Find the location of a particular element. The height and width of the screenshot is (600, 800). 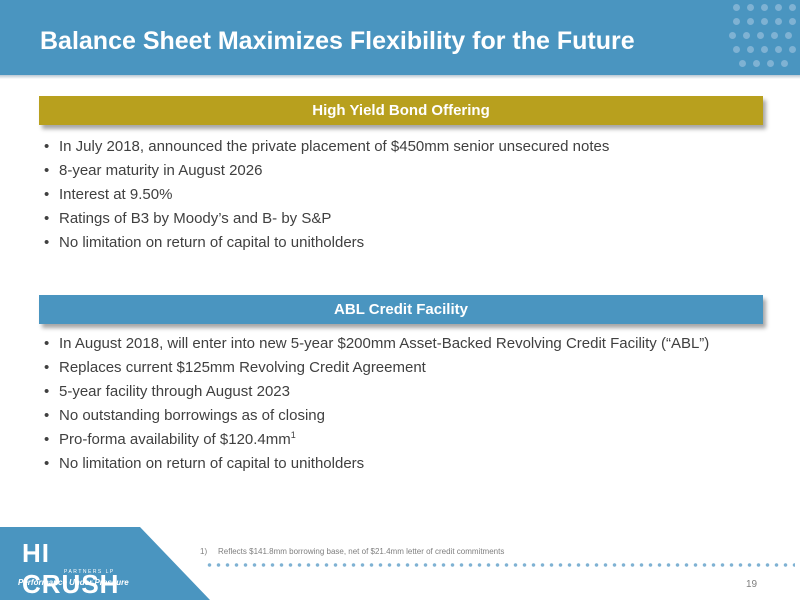

section-header-abl-label: ABL Credit Facility is located at coordinates (401, 309).